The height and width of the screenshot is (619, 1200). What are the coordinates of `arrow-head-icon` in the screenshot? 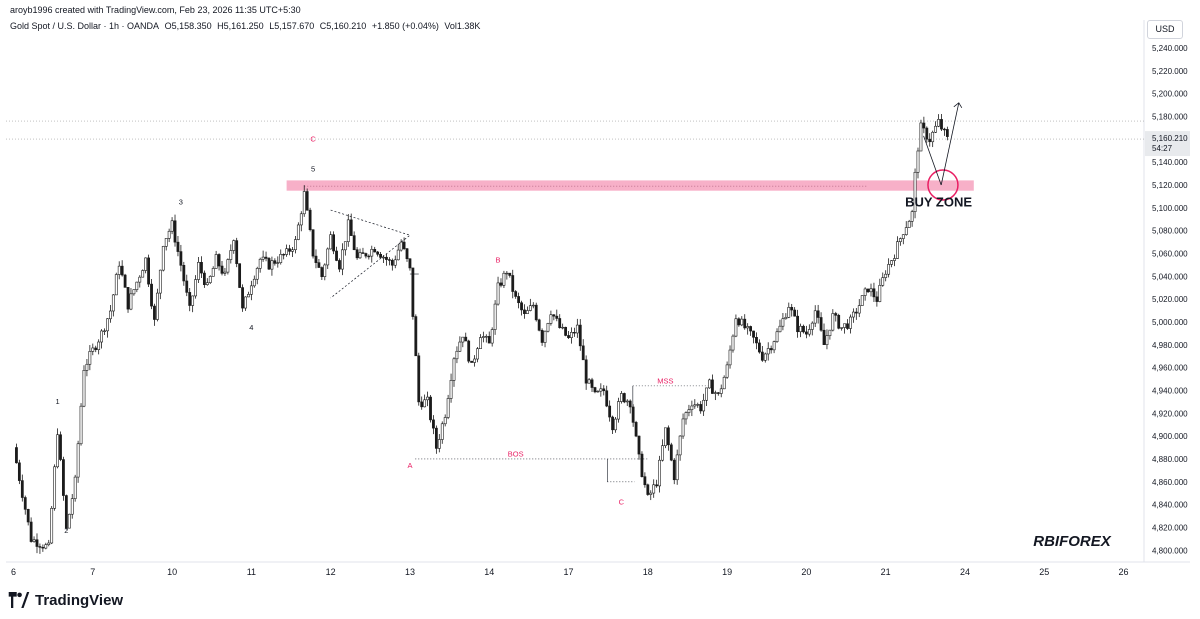 It's located at (958, 105).